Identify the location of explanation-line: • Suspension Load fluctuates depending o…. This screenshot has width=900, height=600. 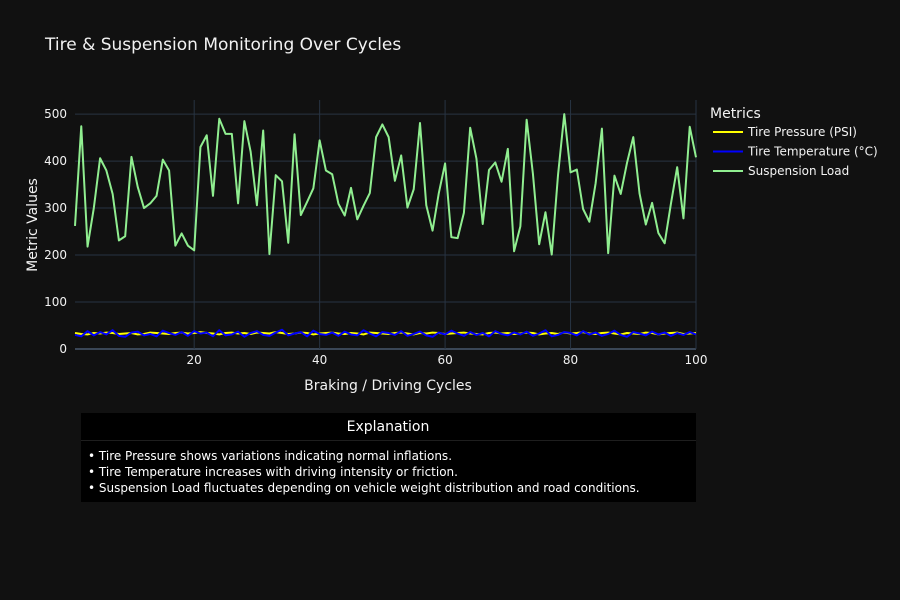
(364, 488).